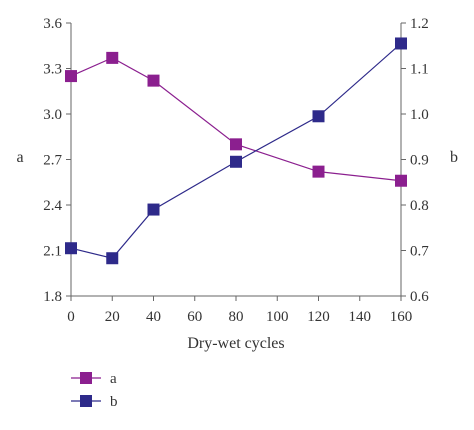 The image size is (474, 430). Describe the element at coordinates (52, 206) in the screenshot. I see `y-left-tick-label: 2.4` at that location.